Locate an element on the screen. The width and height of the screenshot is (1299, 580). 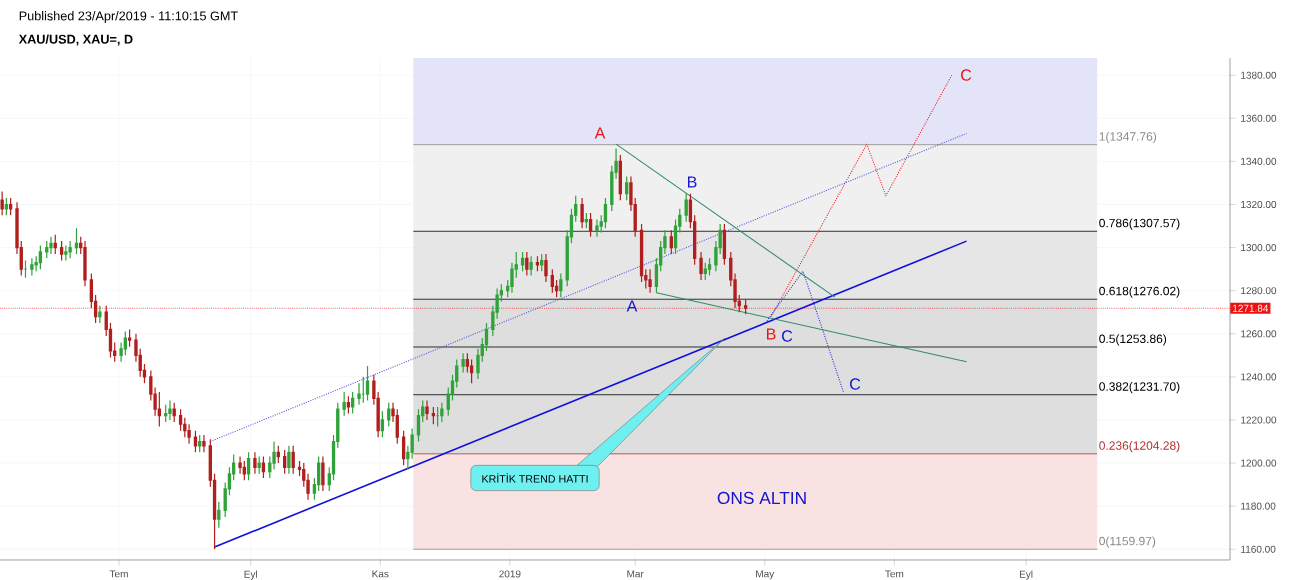
y-tick-label: 1200.00 is located at coordinates (1259, 463).